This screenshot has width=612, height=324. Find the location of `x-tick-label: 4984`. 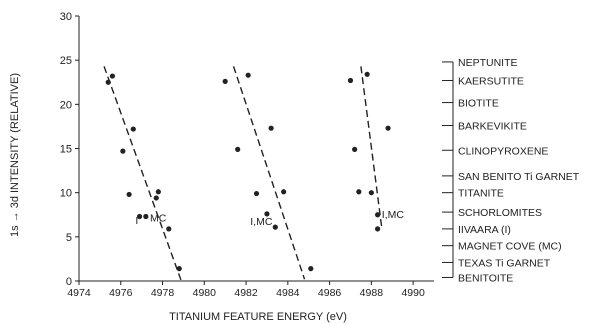

x-tick-label: 4984 is located at coordinates (288, 293).